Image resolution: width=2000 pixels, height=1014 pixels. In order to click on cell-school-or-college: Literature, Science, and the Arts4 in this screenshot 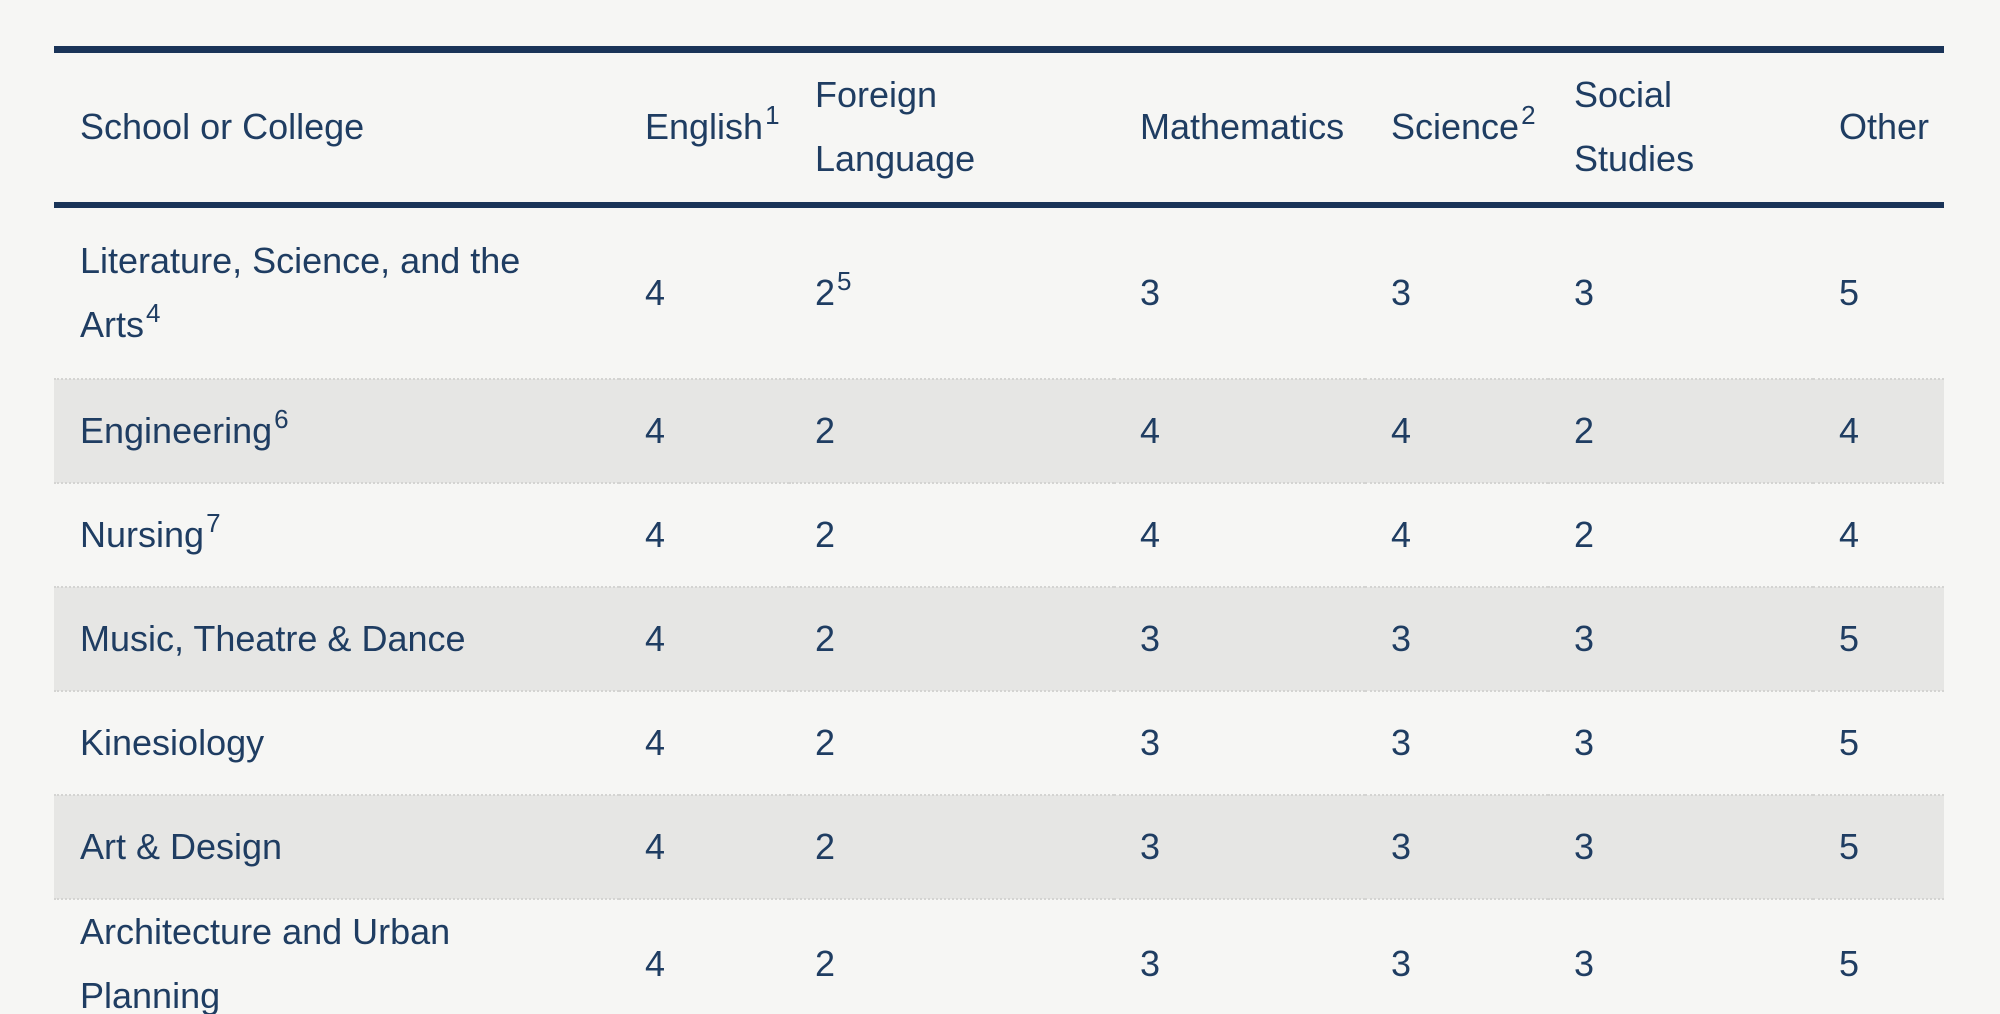, I will do `click(300, 292)`.